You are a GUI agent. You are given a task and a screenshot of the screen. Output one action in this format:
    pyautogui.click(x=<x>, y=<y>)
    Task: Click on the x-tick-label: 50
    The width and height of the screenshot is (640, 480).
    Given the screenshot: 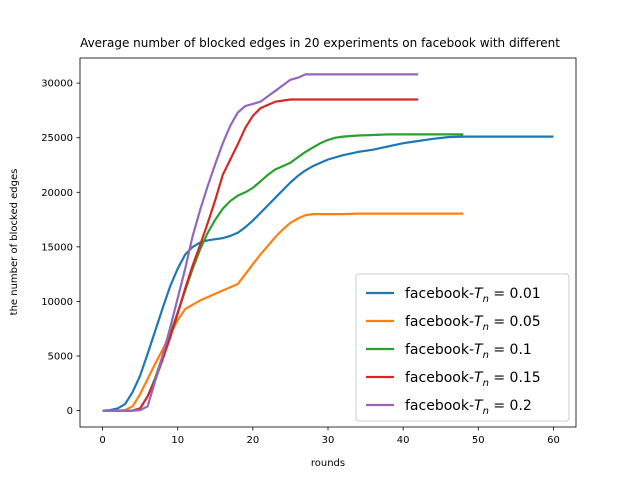 What is the action you would take?
    pyautogui.click(x=478, y=440)
    